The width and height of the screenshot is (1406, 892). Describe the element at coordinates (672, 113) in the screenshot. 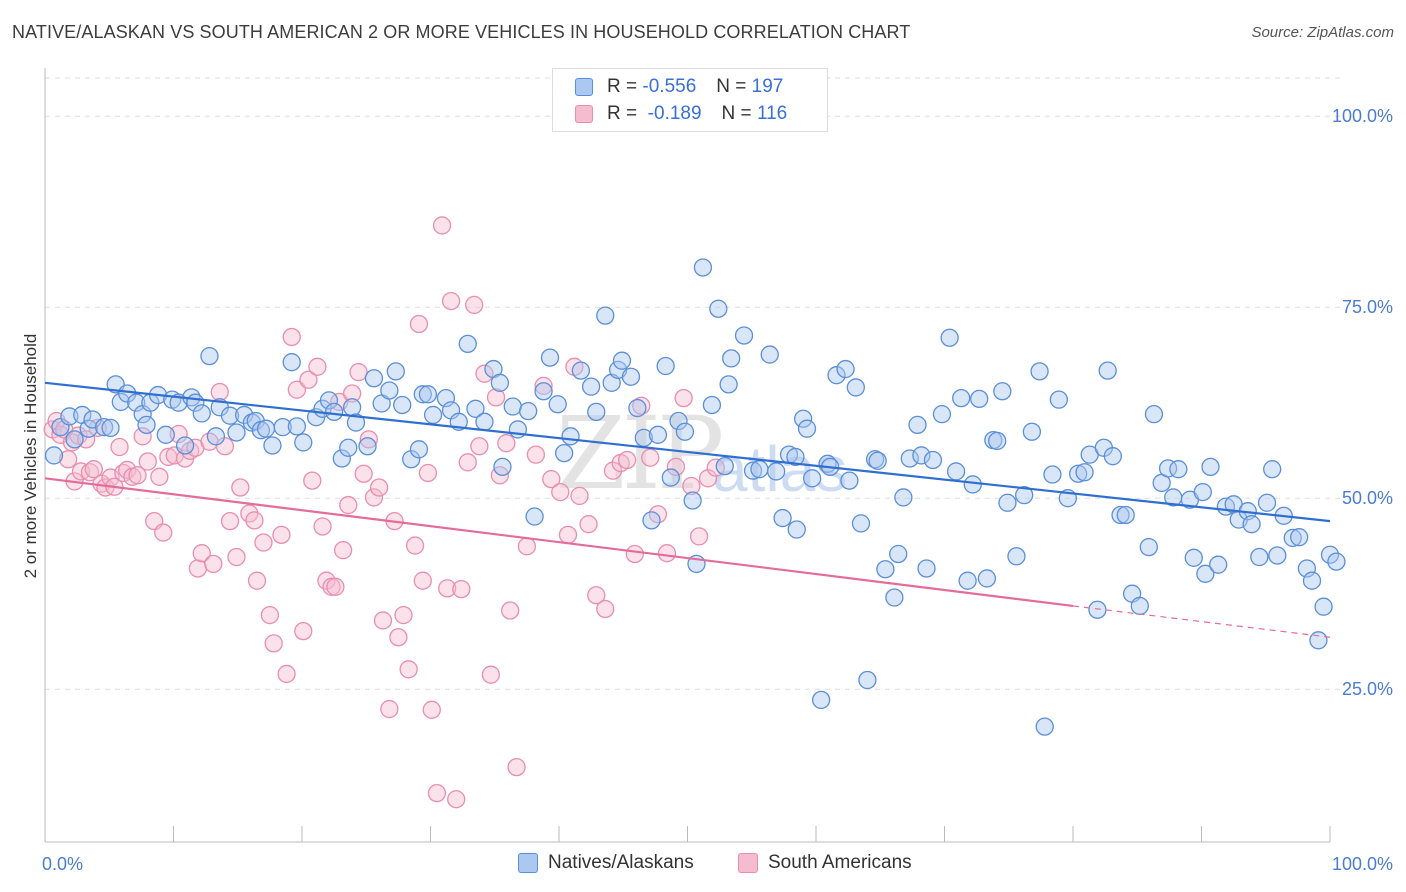

I see `legend-r-value: -0.189` at that location.